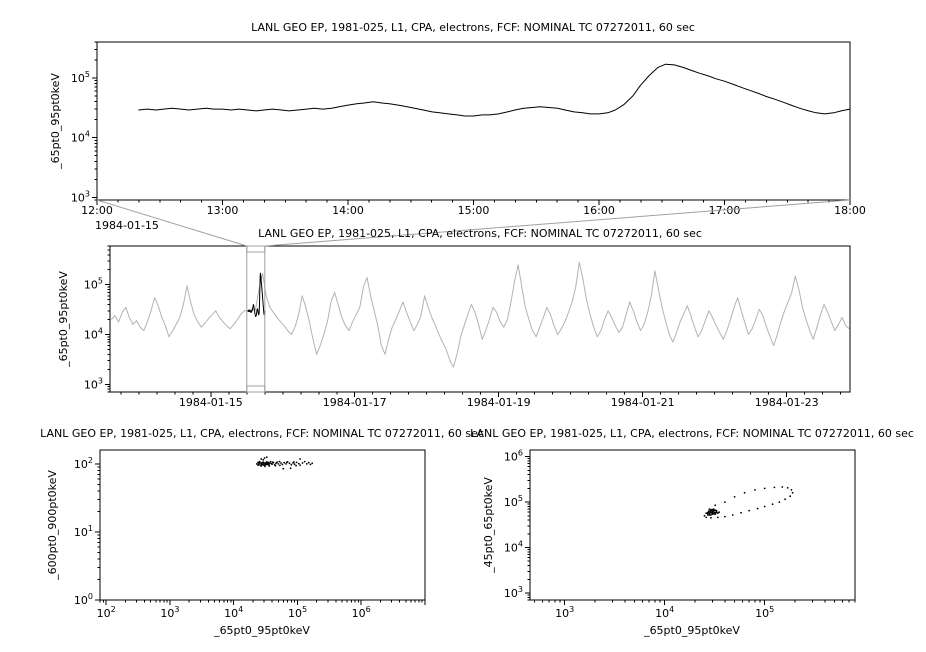  Describe the element at coordinates (488, 525) in the screenshot. I see `panel-scatter-right-ylabel: _45pt0_65pt0keV` at that location.